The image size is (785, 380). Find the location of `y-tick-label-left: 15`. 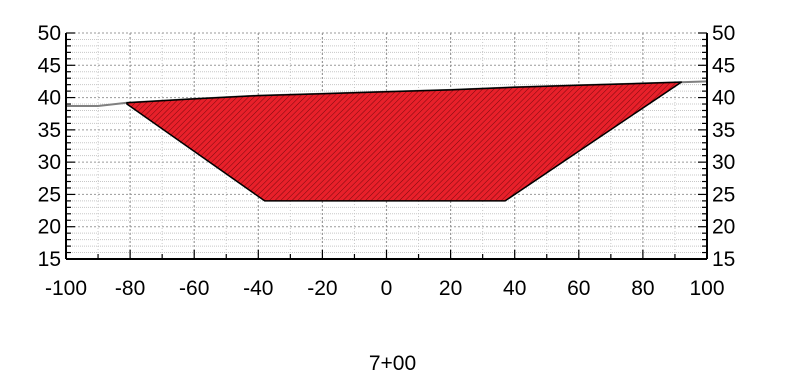

y-tick-label-left: 15 is located at coordinates (49, 259).